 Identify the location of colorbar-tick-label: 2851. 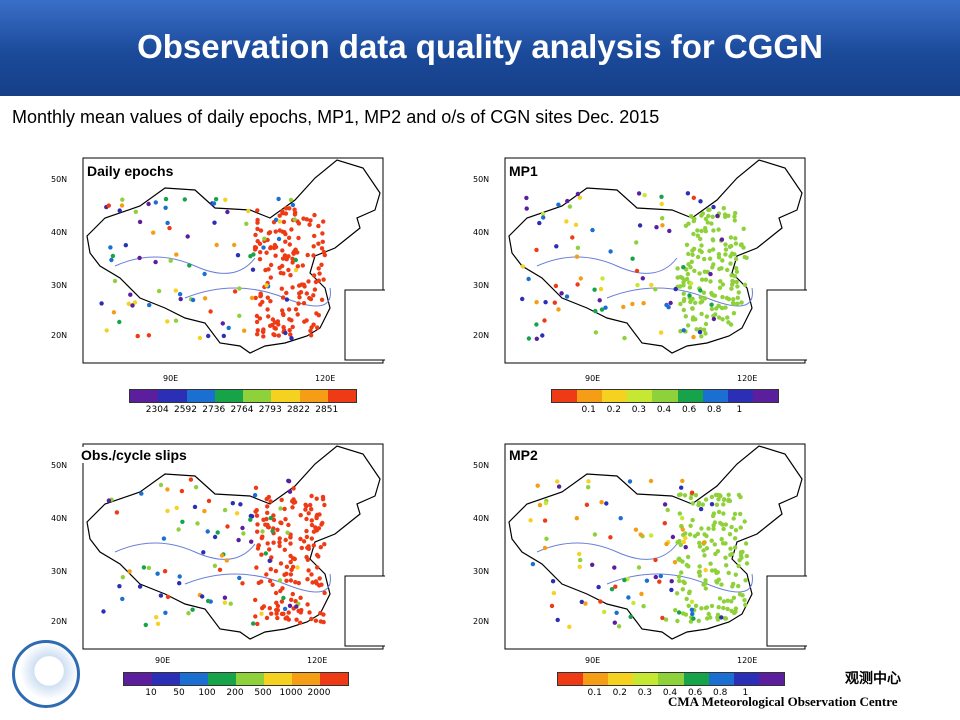
(327, 410).